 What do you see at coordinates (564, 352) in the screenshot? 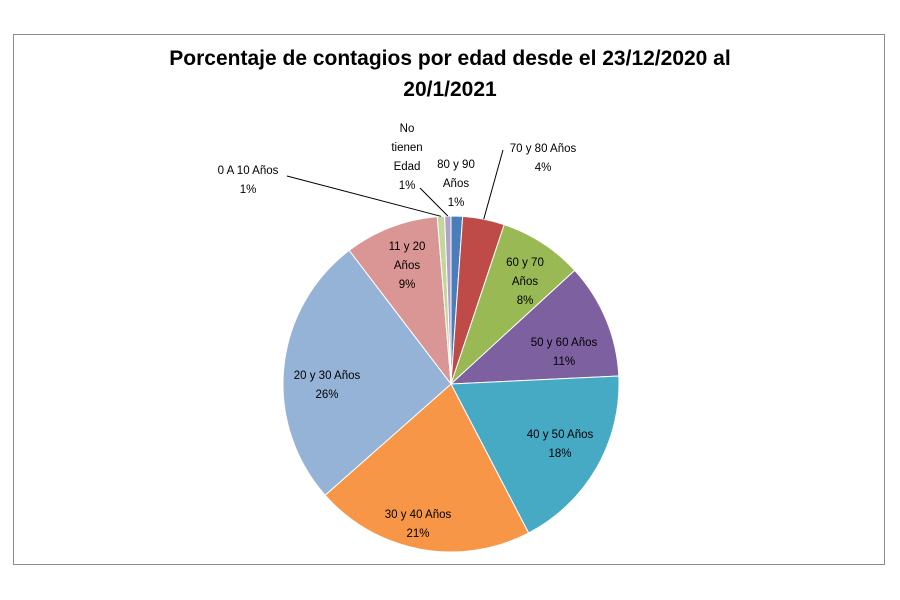
I see `slice-label-50-y-60-anos: 50 y 60 Años 11%` at bounding box center [564, 352].